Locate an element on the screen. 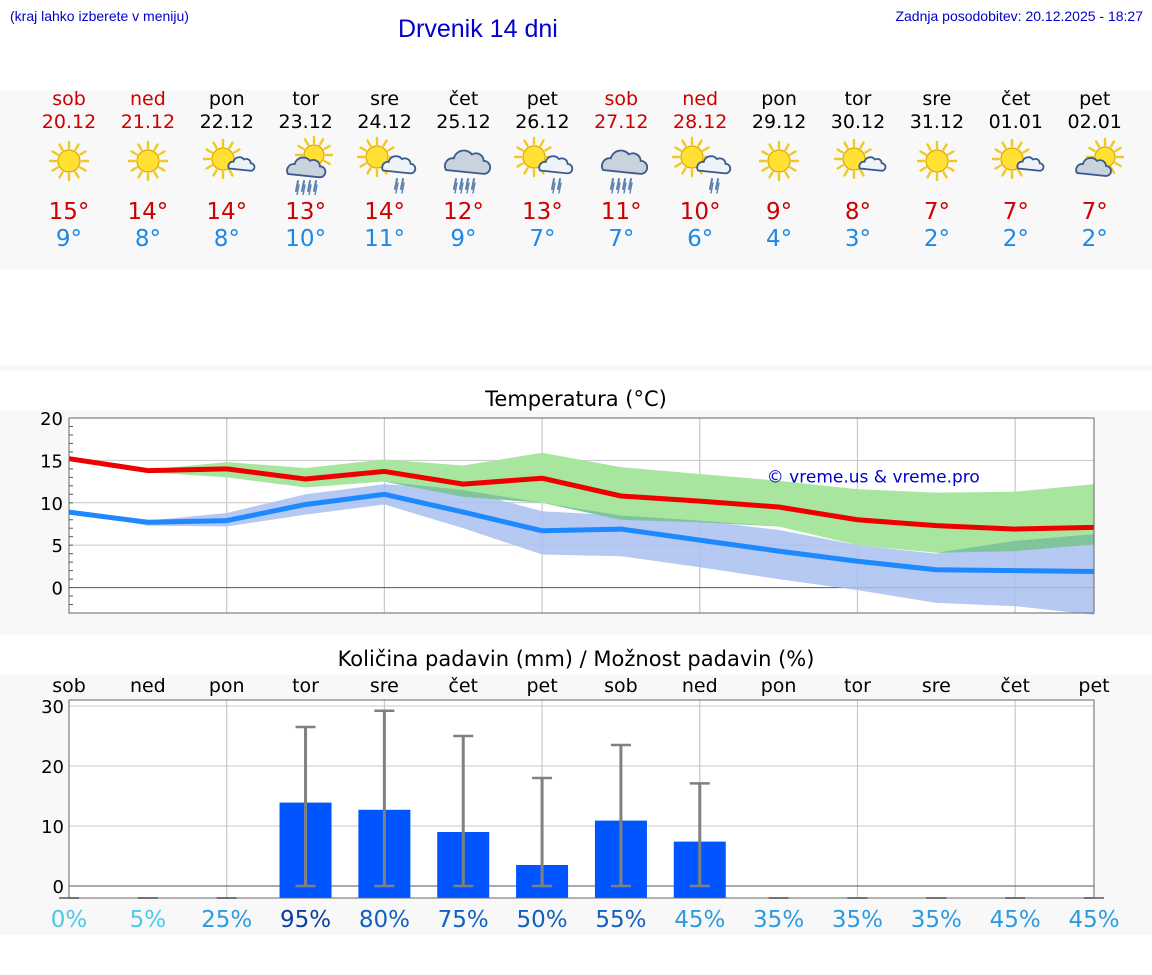  day-date: 02.01 is located at coordinates (1094, 122).